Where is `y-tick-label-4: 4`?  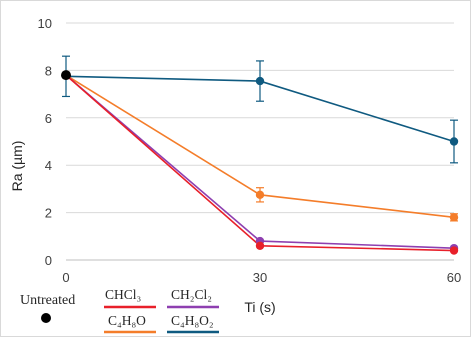
y-tick-label-4: 4 is located at coordinates (48, 165).